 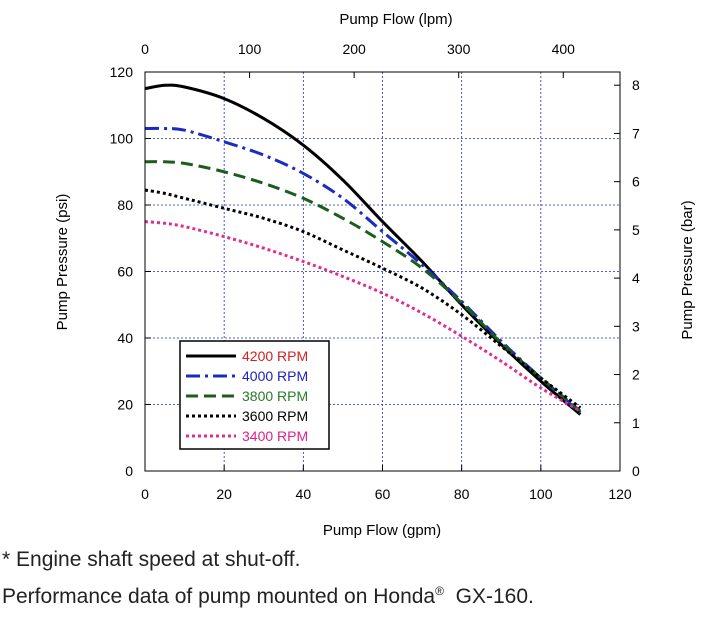 What do you see at coordinates (383, 494) in the screenshot?
I see `x-tick-label-bottom: 60` at bounding box center [383, 494].